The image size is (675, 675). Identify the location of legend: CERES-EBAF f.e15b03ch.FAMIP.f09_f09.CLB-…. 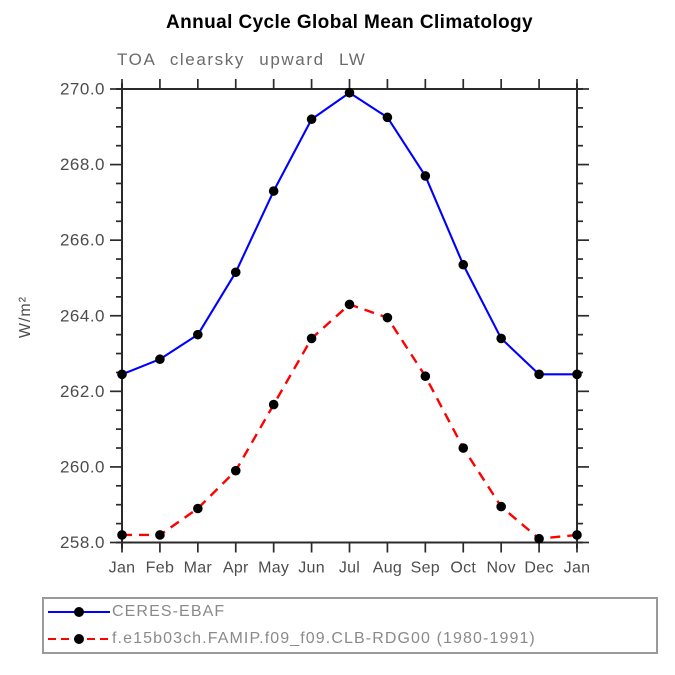
(350, 625).